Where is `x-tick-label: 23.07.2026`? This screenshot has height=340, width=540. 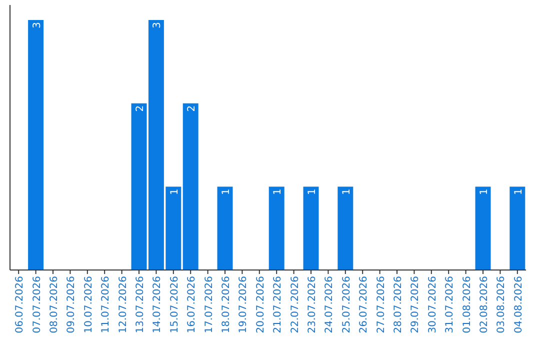 x-tick-label: 23.07.2026 is located at coordinates (312, 305).